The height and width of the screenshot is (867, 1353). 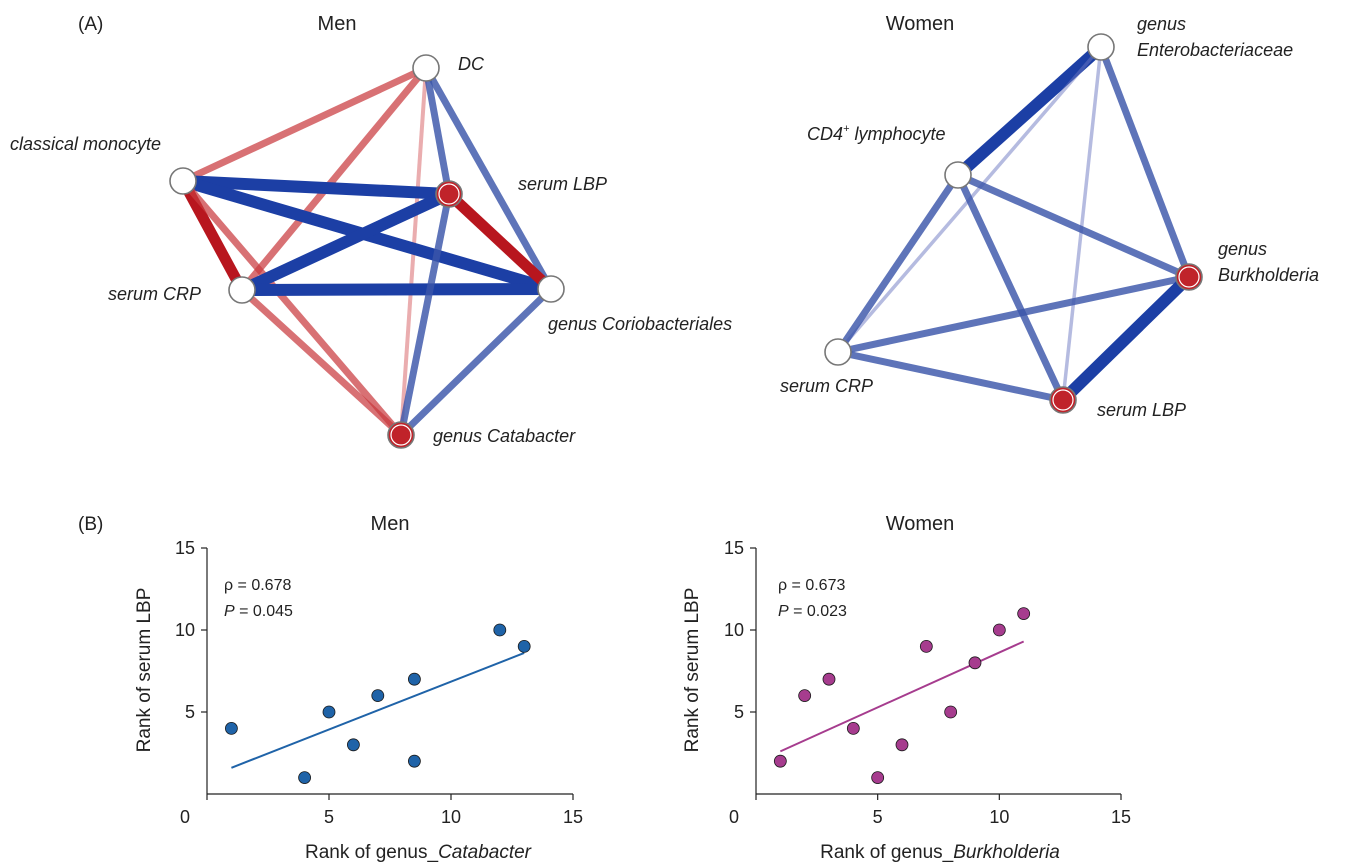 What do you see at coordinates (734, 630) in the screenshot?
I see `scatter-women-ytick-label: 10` at bounding box center [734, 630].